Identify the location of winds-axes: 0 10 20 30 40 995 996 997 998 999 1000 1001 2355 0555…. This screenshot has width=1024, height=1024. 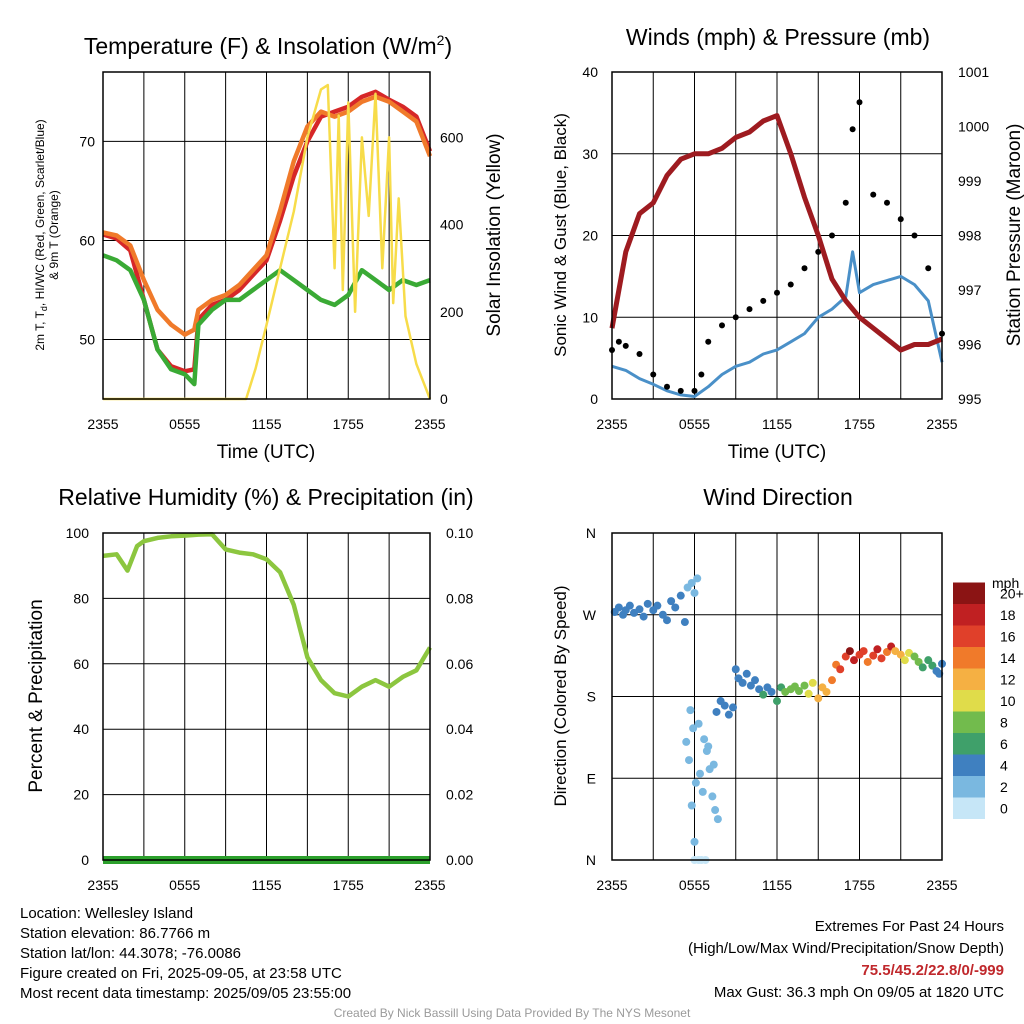
(785, 248).